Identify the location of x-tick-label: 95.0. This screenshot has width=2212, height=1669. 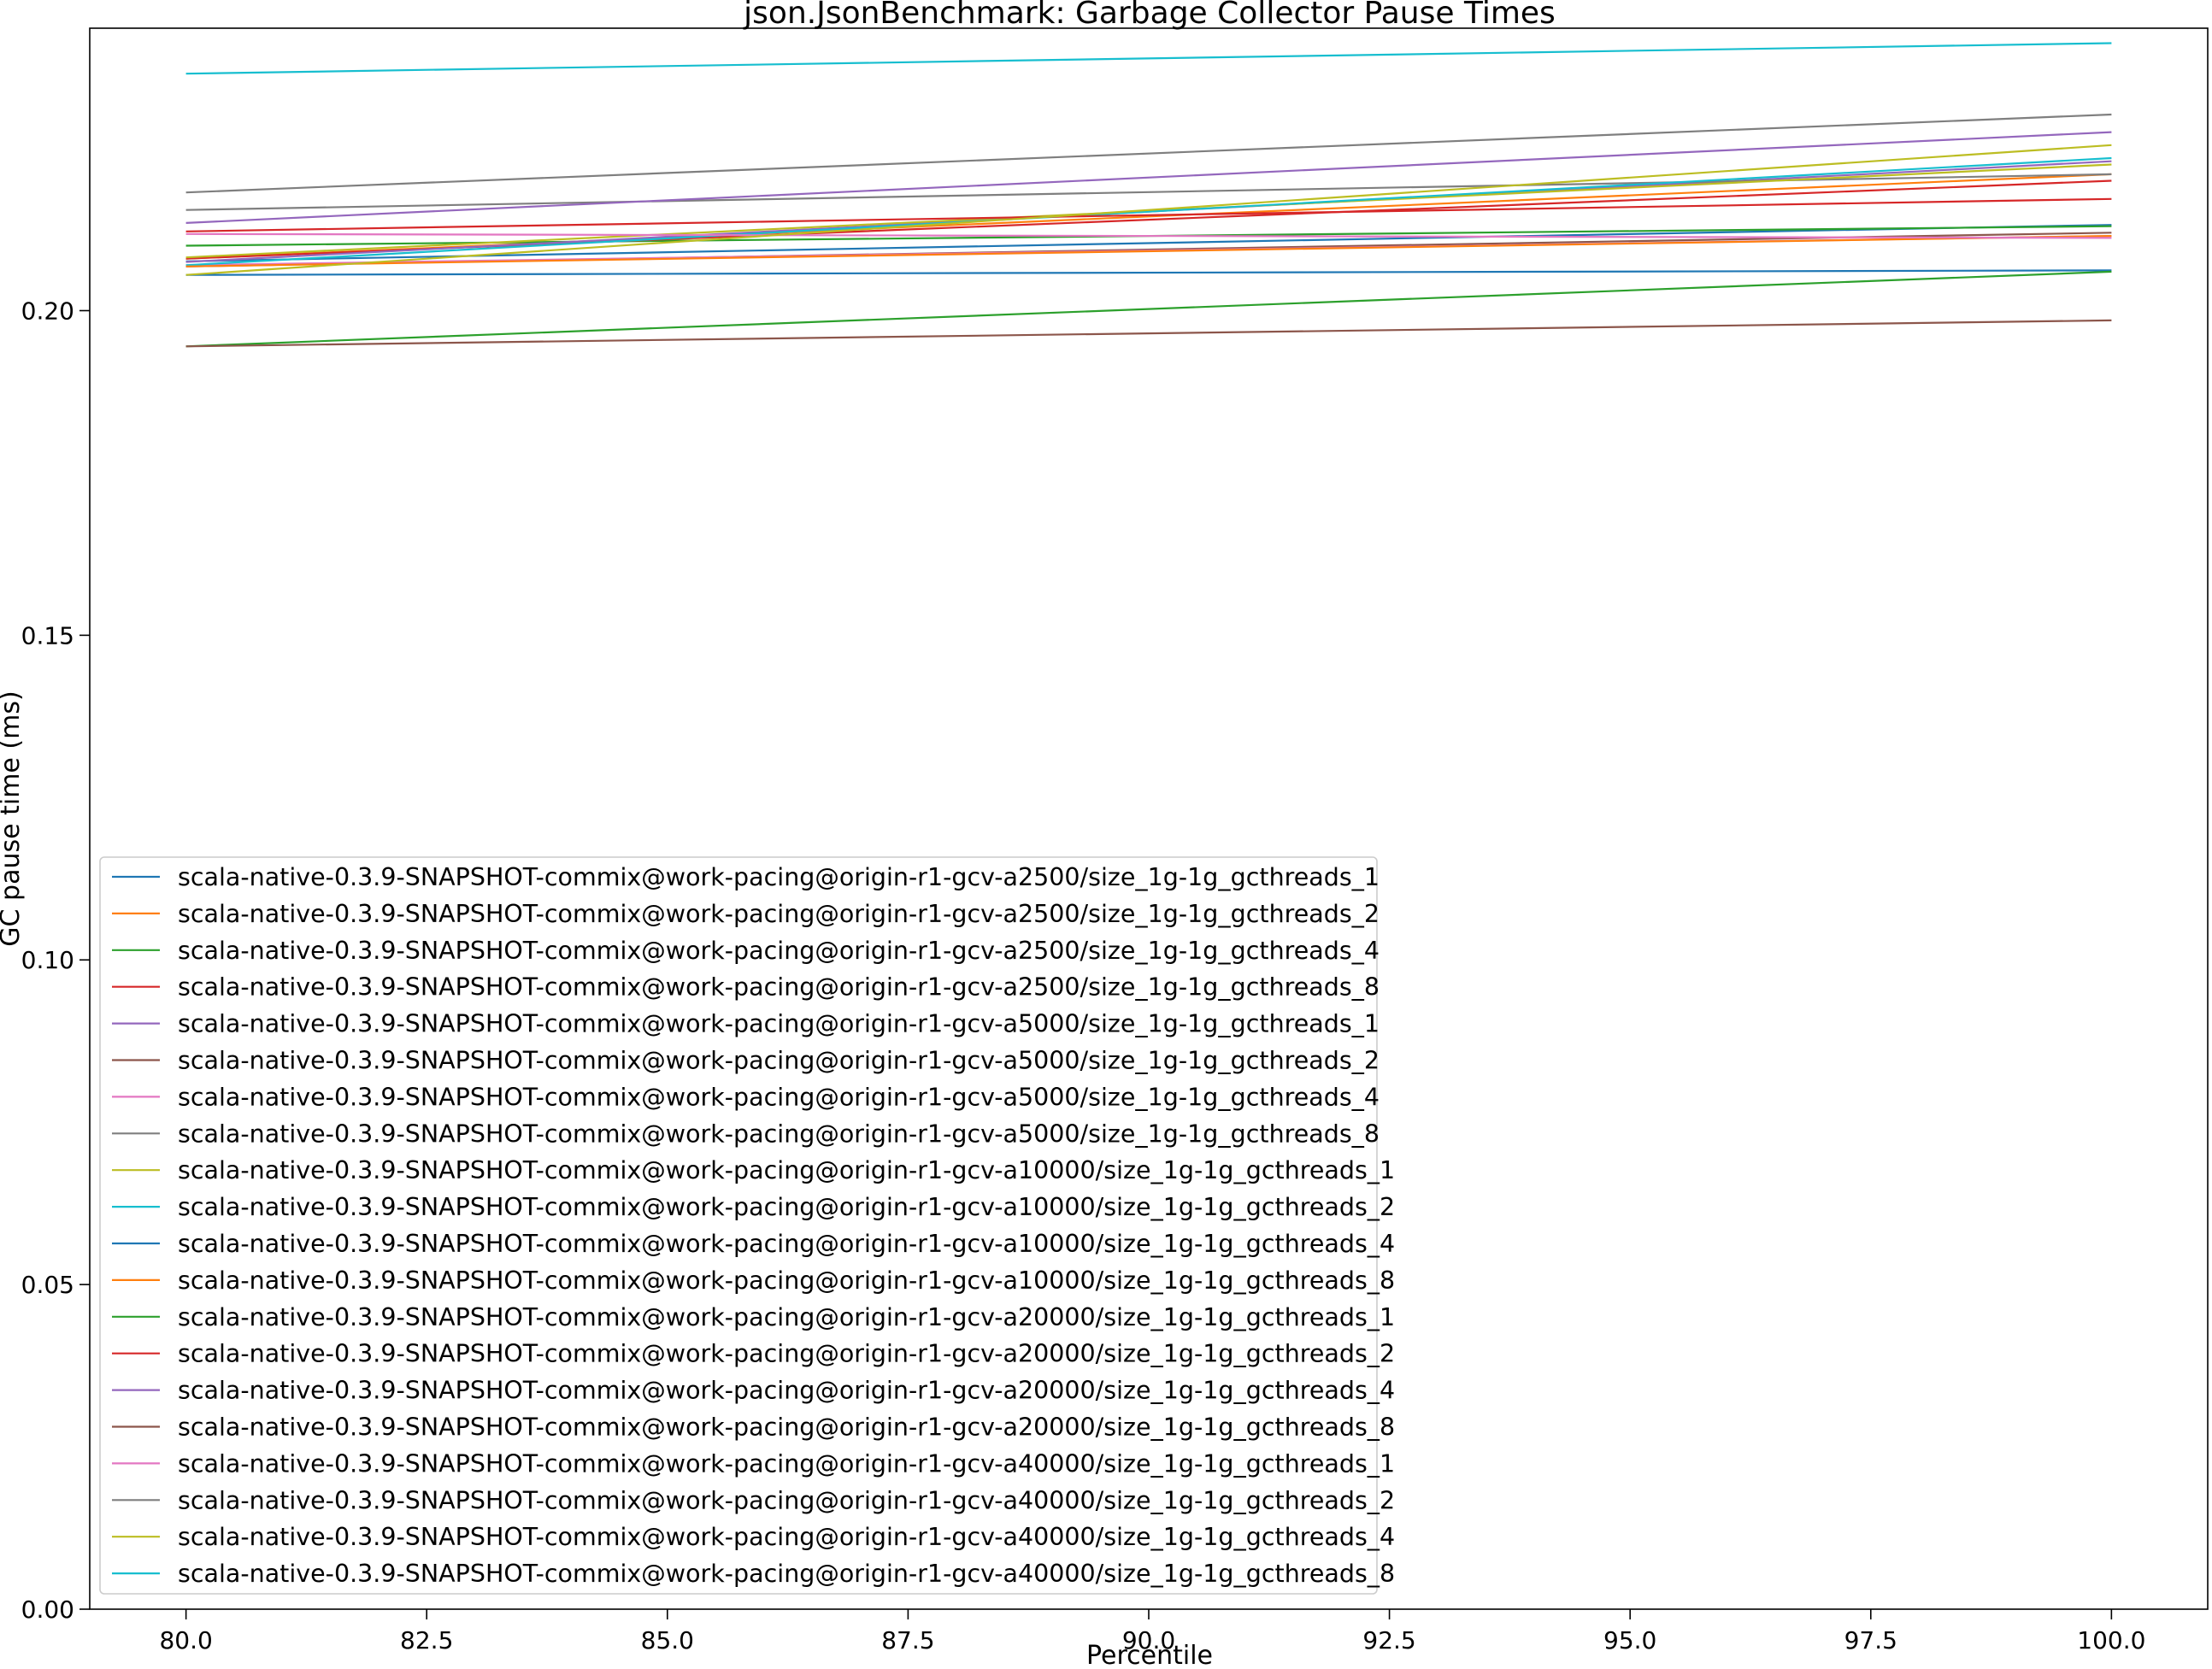
(1629, 1640).